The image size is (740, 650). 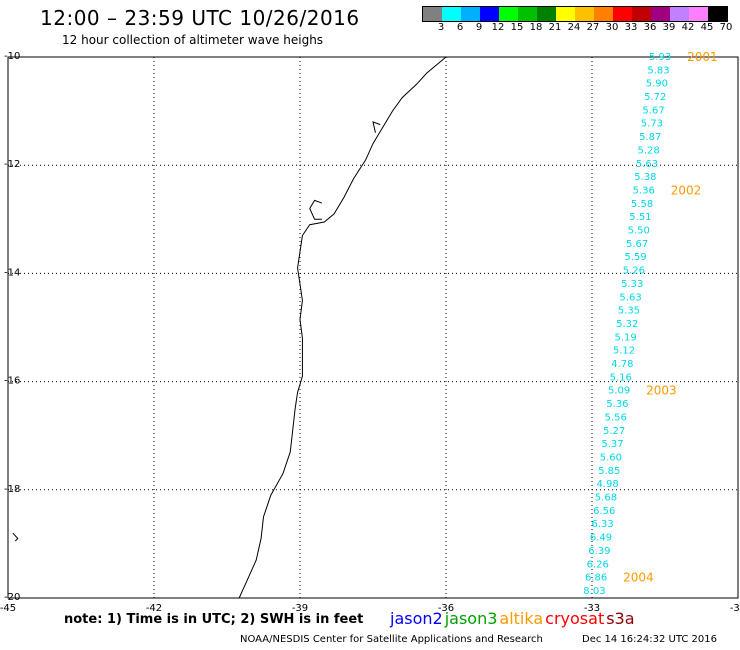 I want to click on lat-tick-label: -18, so click(x=12, y=489).